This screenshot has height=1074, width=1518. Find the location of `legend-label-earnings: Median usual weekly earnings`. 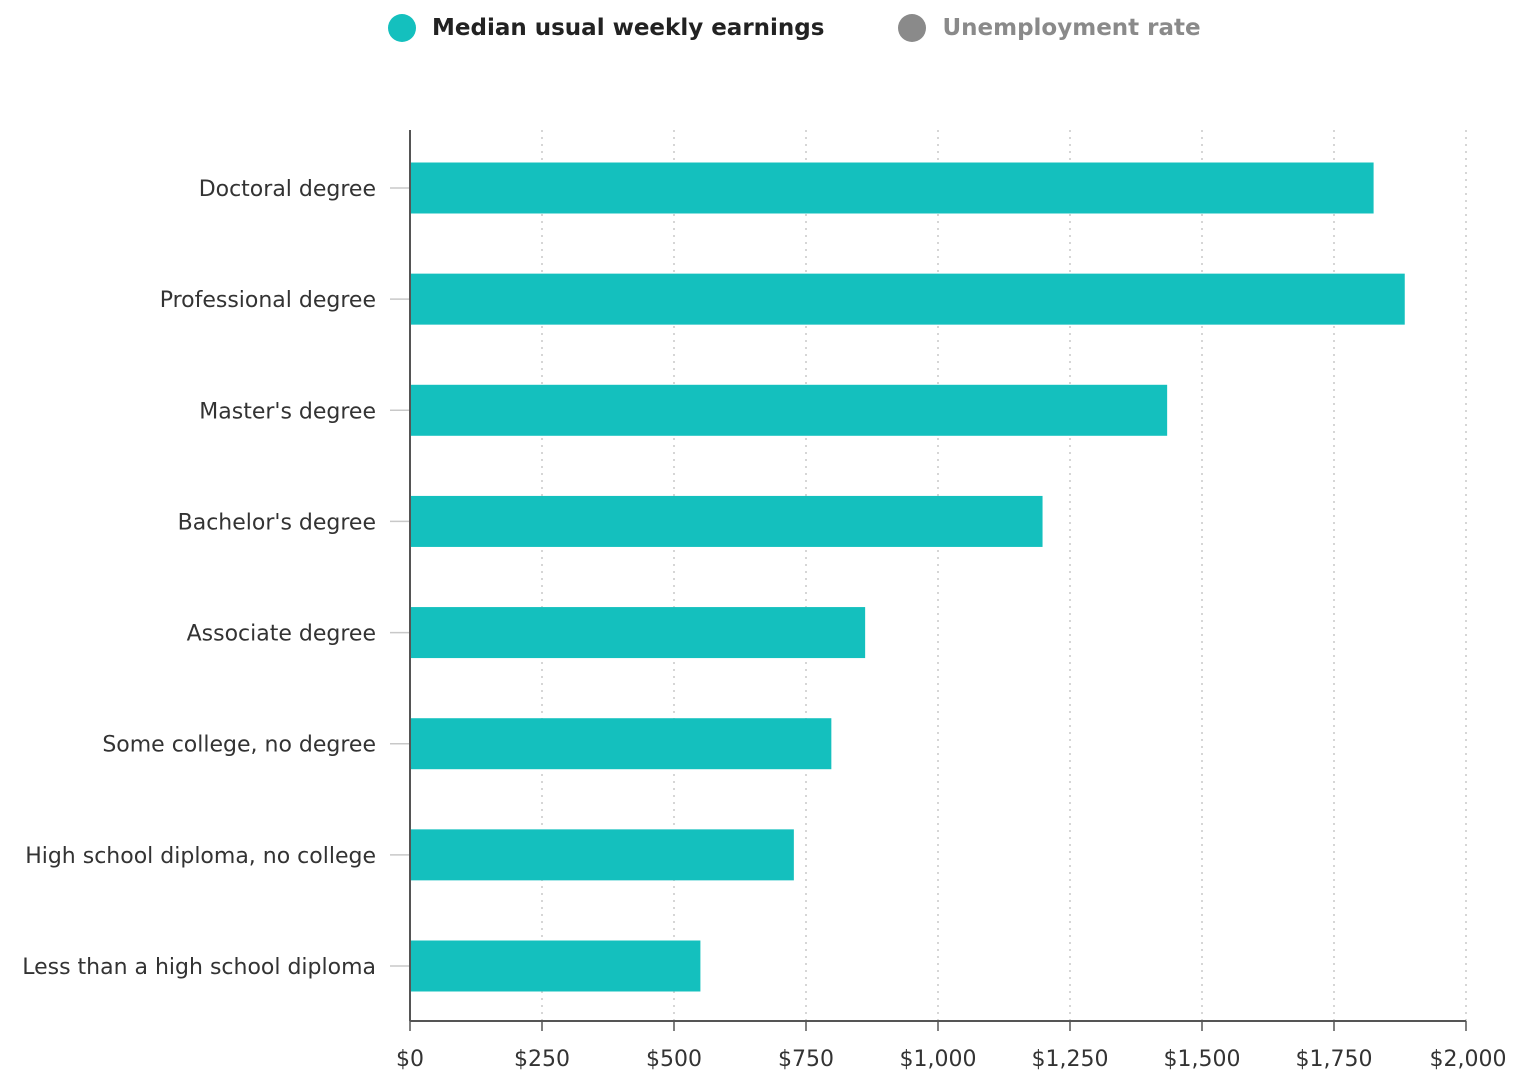

legend-label-earnings: Median usual weekly earnings is located at coordinates (628, 28).